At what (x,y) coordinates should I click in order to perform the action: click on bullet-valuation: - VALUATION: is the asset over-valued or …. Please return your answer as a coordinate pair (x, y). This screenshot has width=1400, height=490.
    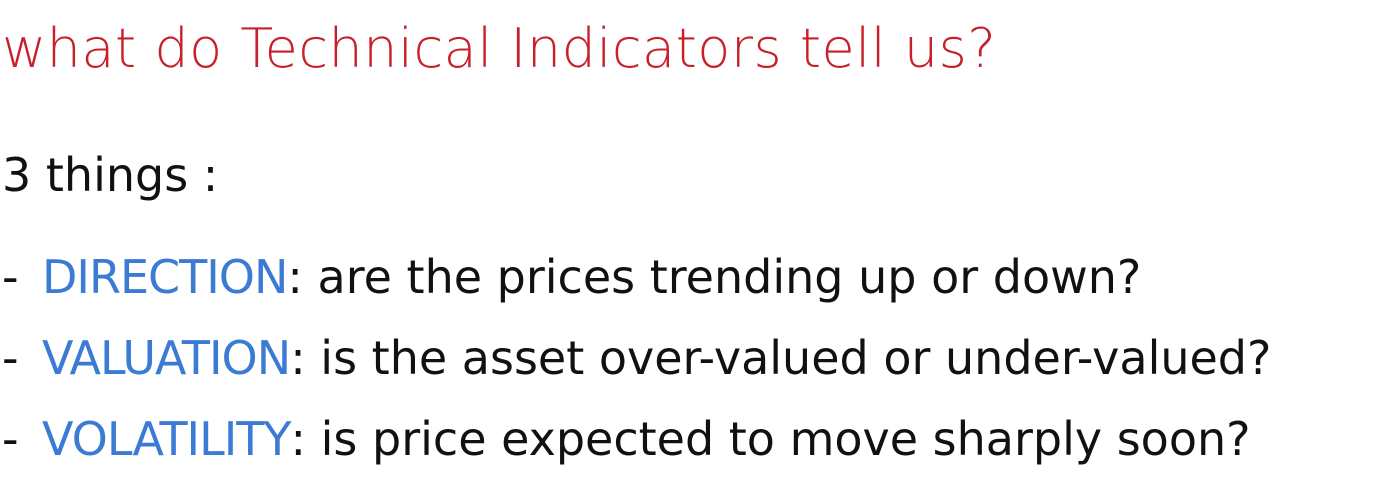
    Looking at the image, I should click on (636, 358).